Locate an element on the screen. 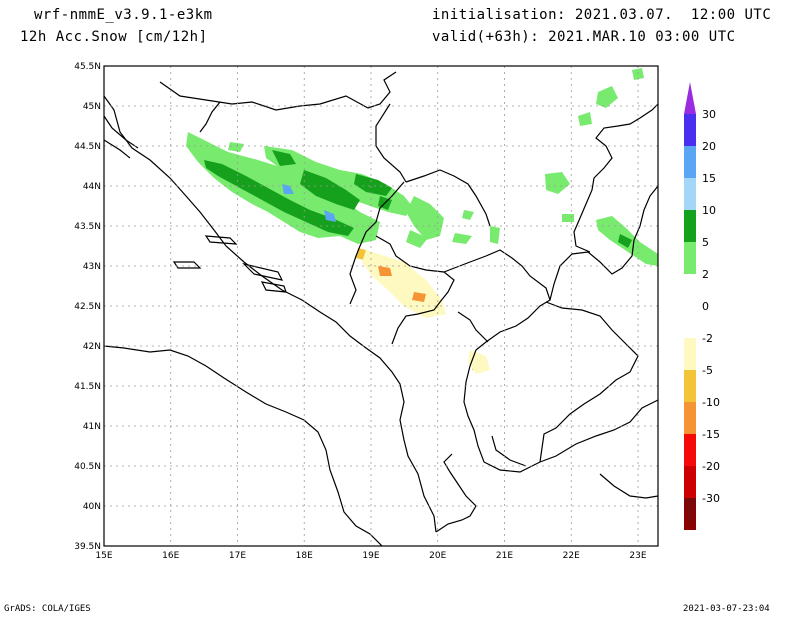 The height and width of the screenshot is (618, 800). lon-label: 21E is located at coordinates (504, 556).